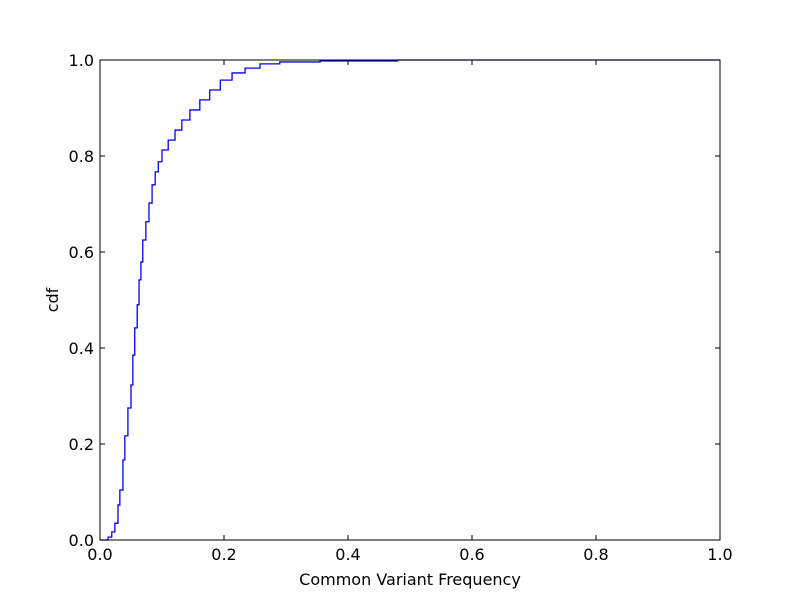 This screenshot has width=800, height=600. Describe the element at coordinates (410, 579) in the screenshot. I see `x-axis-label: Common Variant Frequency` at that location.